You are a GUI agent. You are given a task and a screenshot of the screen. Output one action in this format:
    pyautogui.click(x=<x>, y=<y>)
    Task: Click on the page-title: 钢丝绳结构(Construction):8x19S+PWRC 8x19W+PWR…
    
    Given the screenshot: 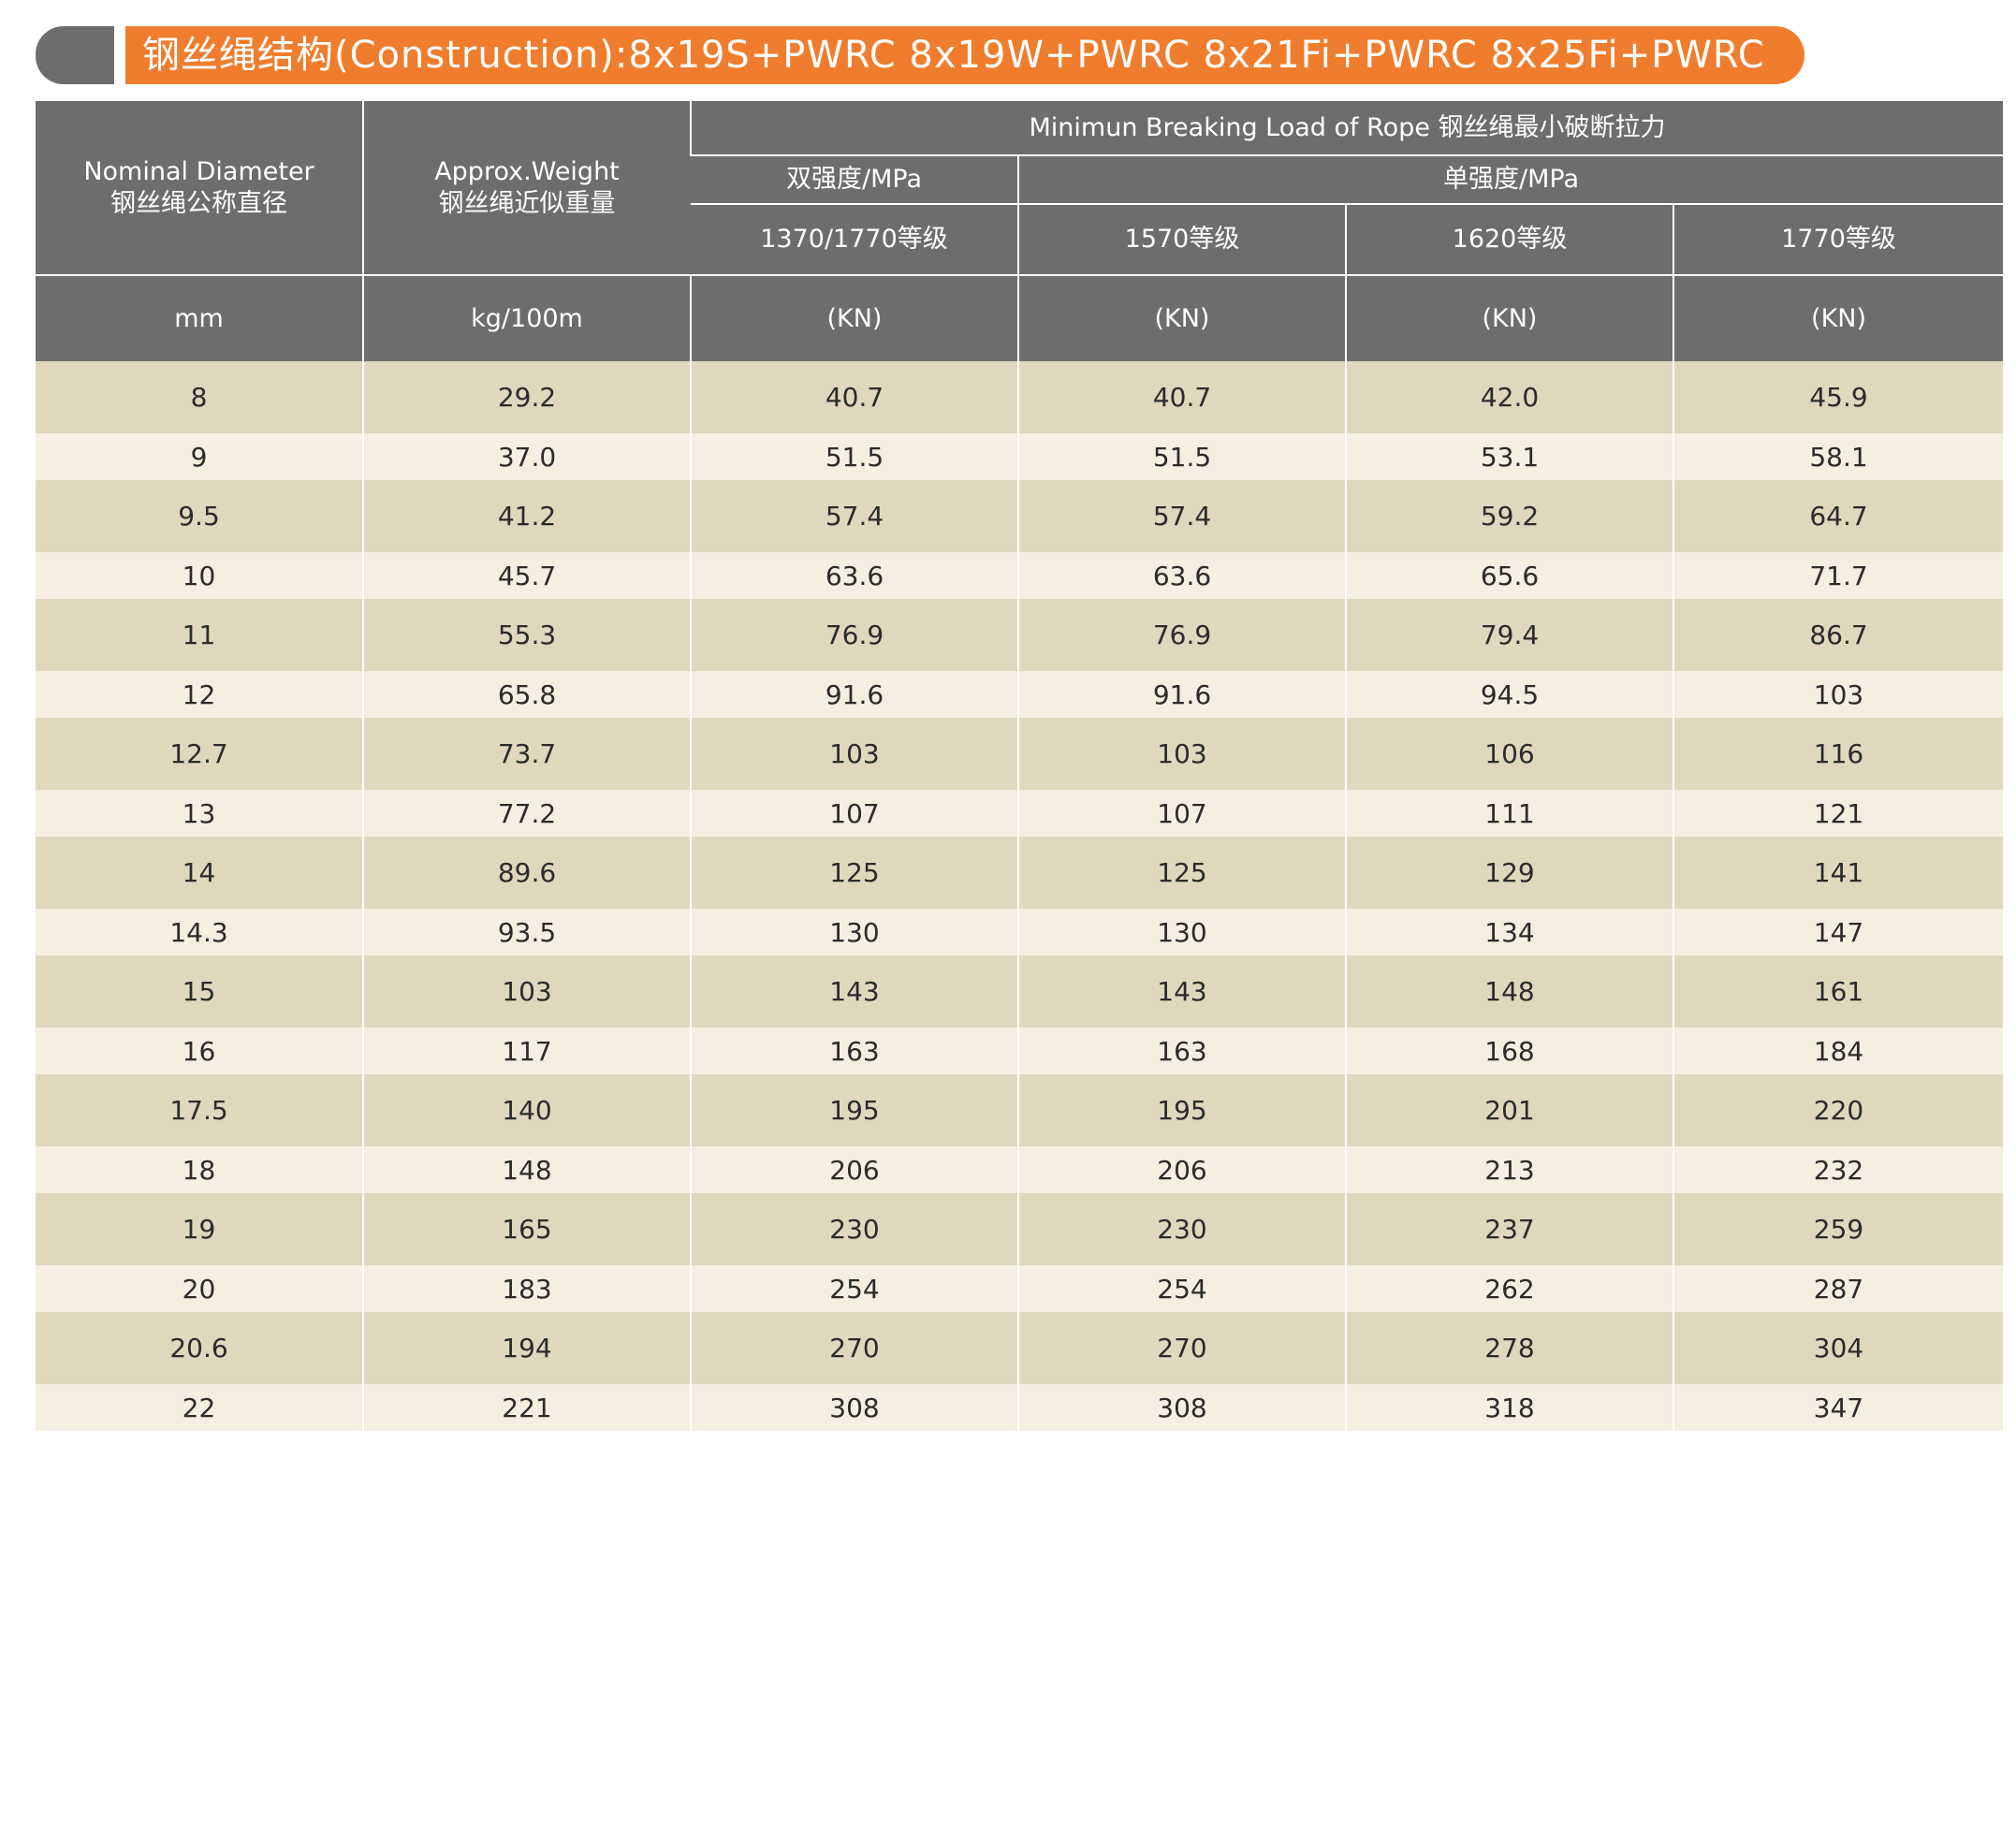 What is the action you would take?
    pyautogui.click(x=964, y=55)
    